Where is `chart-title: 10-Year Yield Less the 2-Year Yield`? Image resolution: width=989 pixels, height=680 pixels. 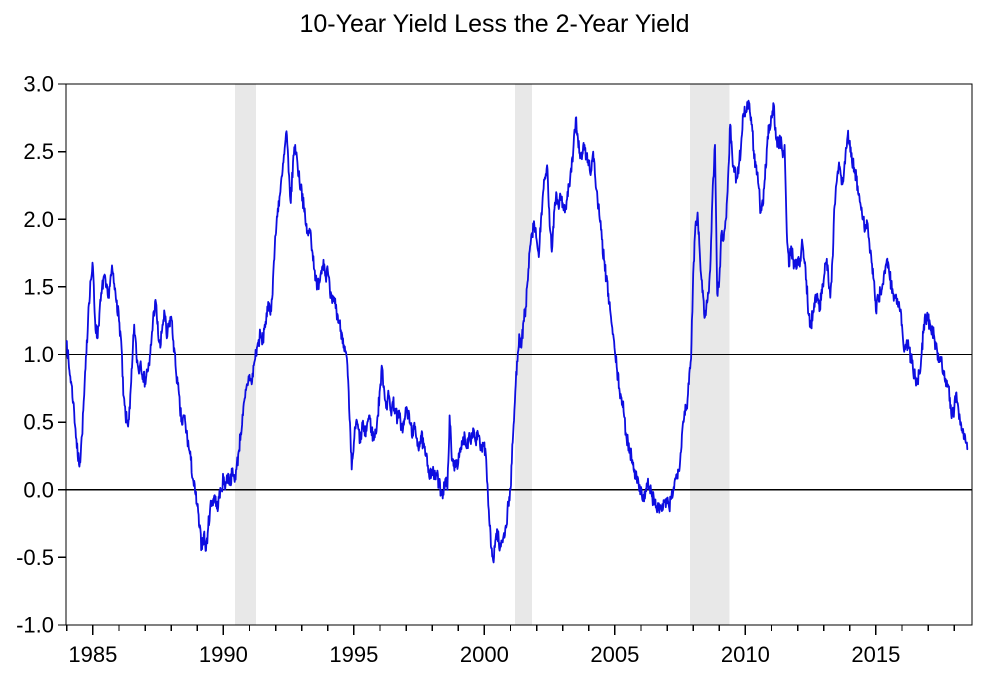 chart-title: 10-Year Yield Less the 2-Year Yield is located at coordinates (494, 24).